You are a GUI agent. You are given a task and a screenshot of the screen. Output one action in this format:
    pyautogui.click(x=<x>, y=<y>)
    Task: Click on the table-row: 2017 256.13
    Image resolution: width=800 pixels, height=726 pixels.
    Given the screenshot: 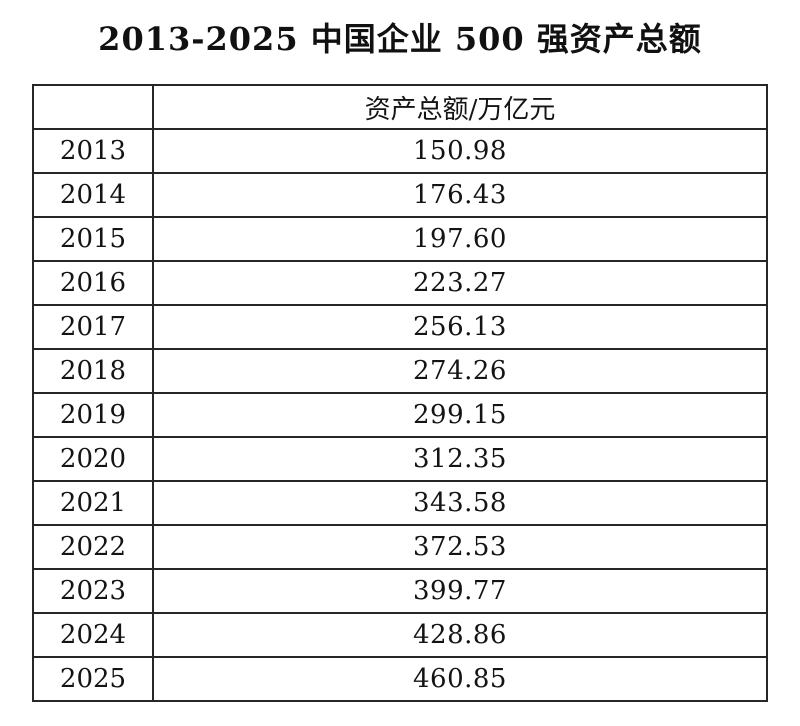 What is the action you would take?
    pyautogui.click(x=400, y=327)
    